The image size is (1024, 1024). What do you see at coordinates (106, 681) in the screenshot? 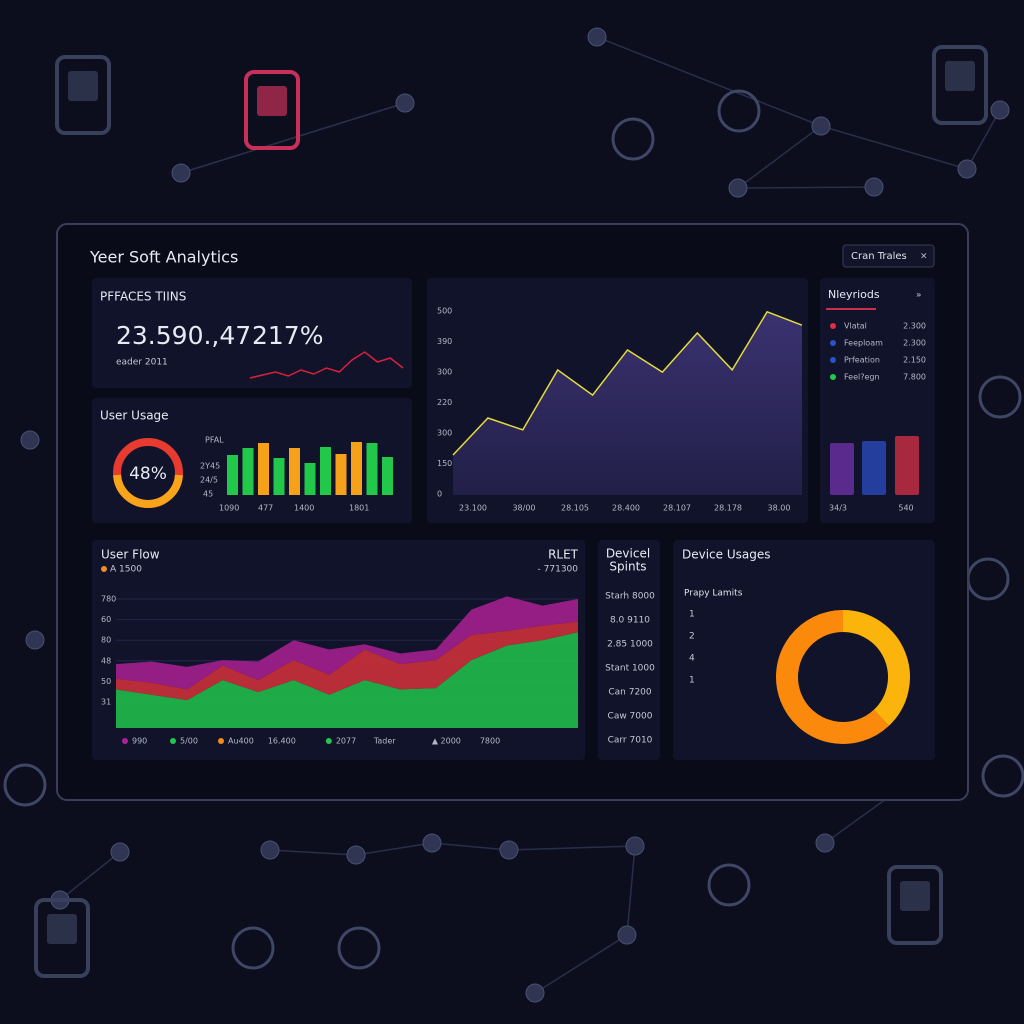
I see `y-label: 50` at bounding box center [106, 681].